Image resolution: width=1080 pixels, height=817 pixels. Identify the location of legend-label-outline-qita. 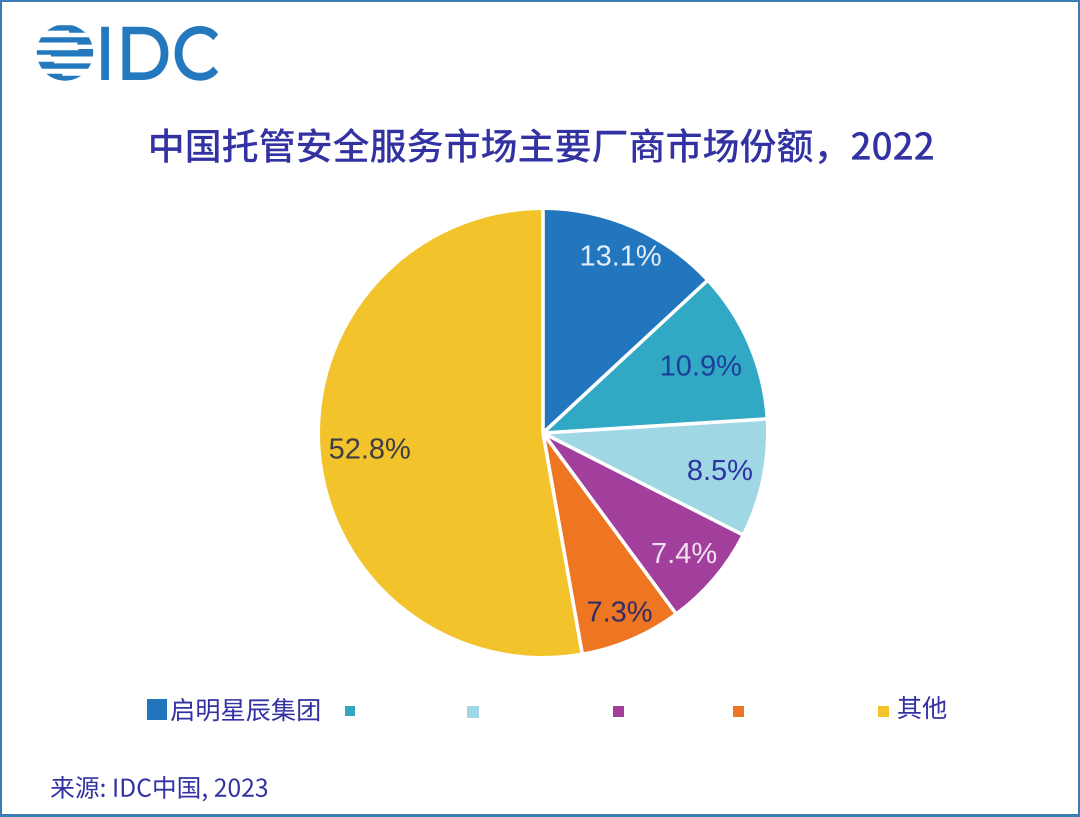
(921, 708).